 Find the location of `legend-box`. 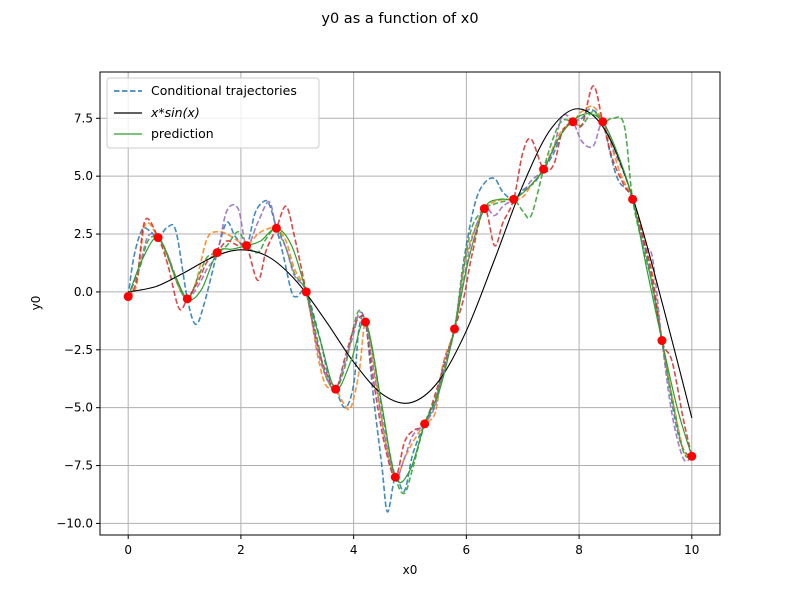

legend-box is located at coordinates (213, 113).